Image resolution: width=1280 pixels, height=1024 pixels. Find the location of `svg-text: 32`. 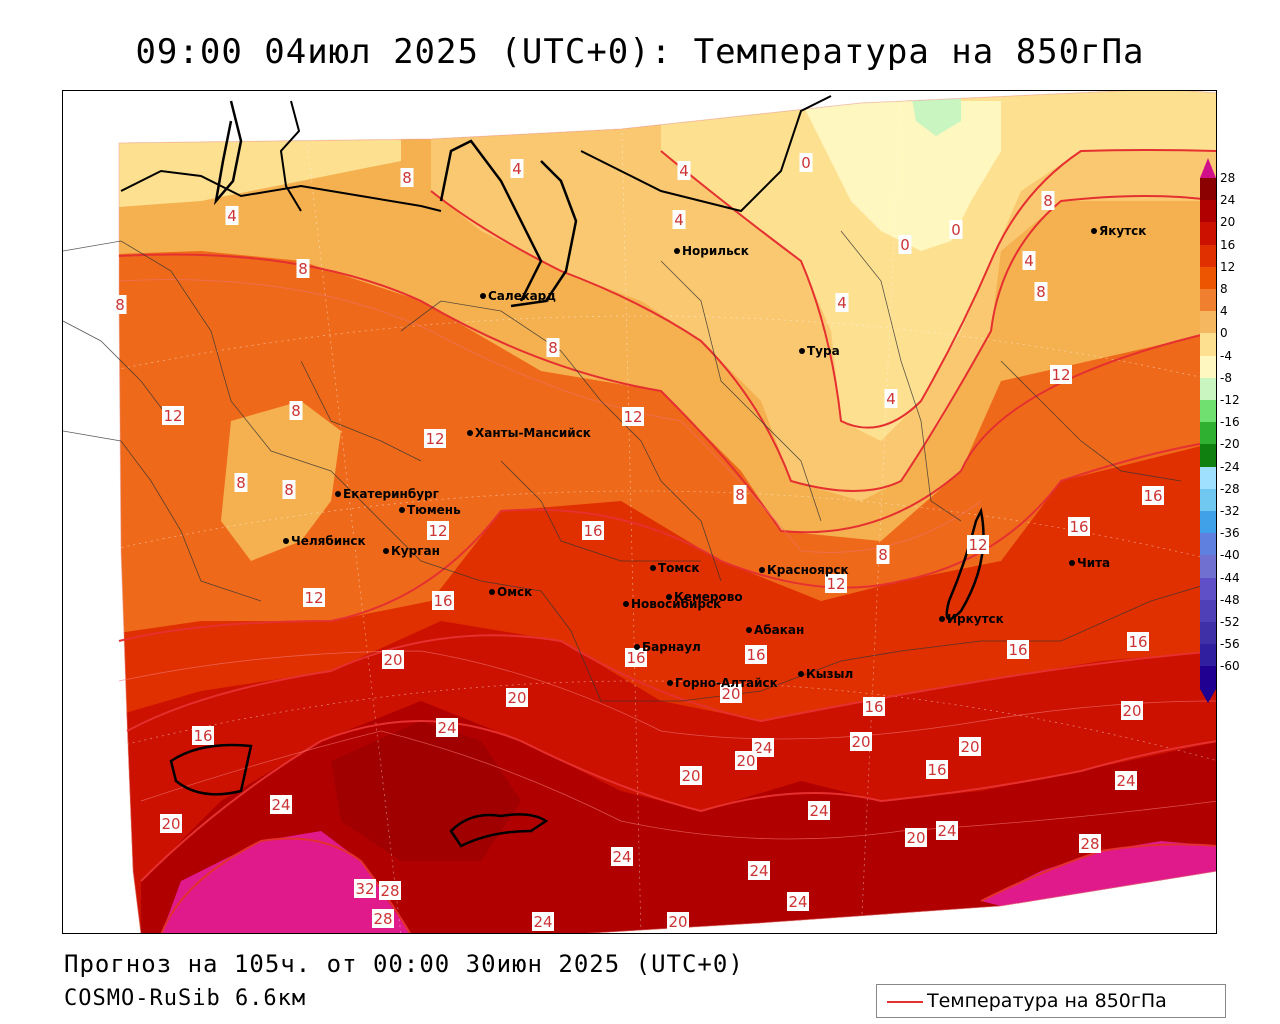

svg-text: 32 is located at coordinates (364, 889).